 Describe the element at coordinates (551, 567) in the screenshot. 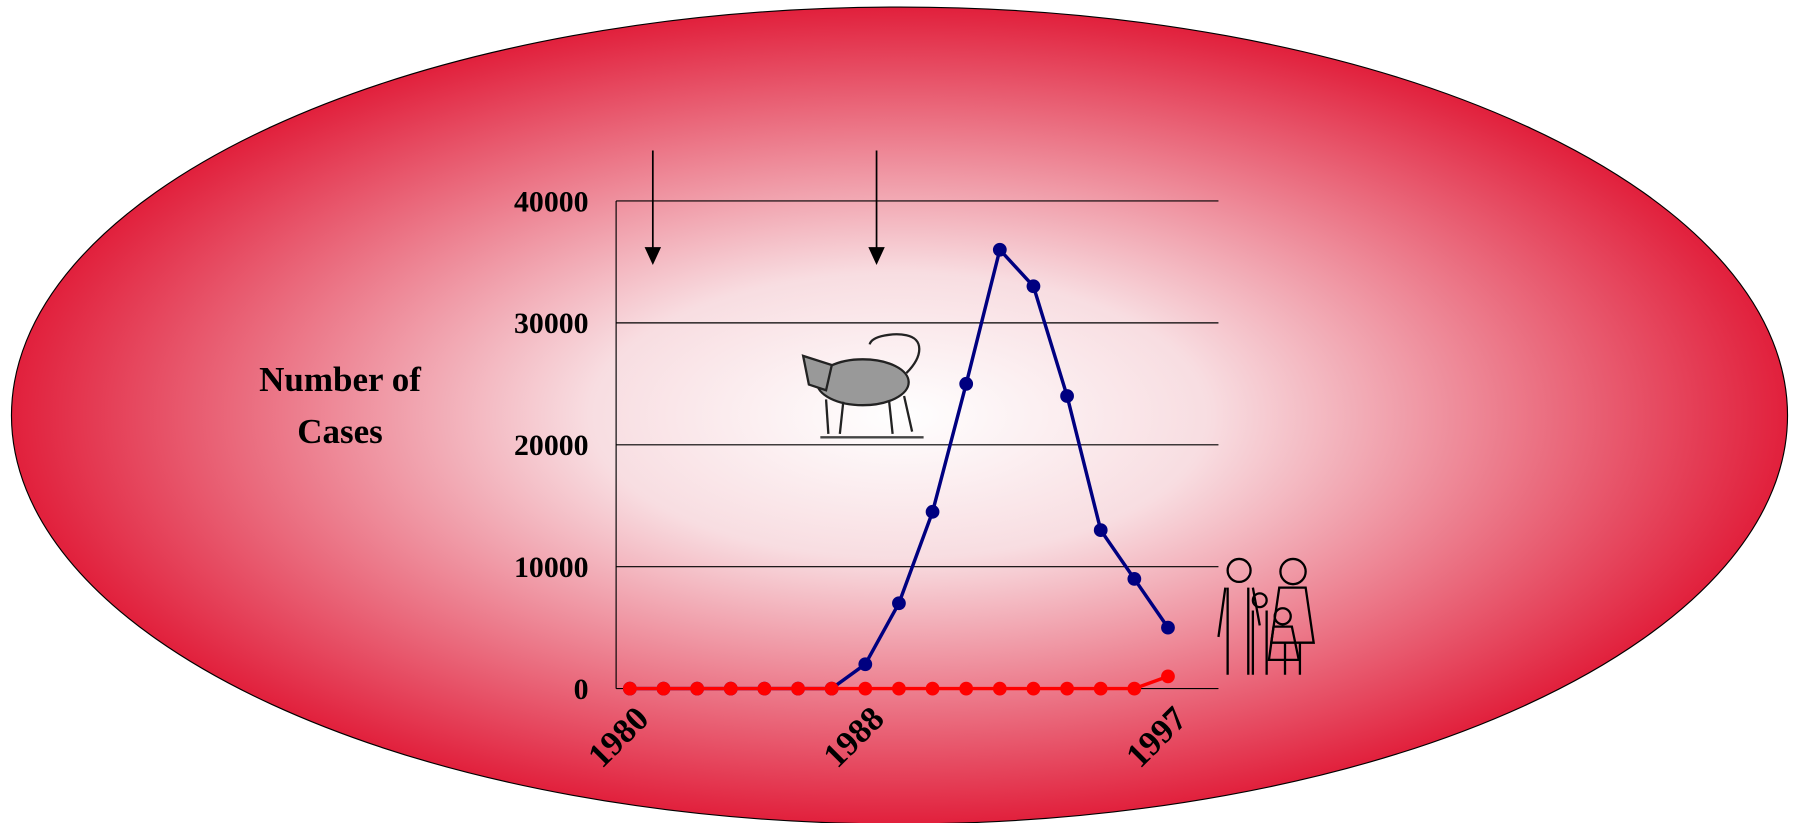

I see `y-tick-label: 10000` at that location.